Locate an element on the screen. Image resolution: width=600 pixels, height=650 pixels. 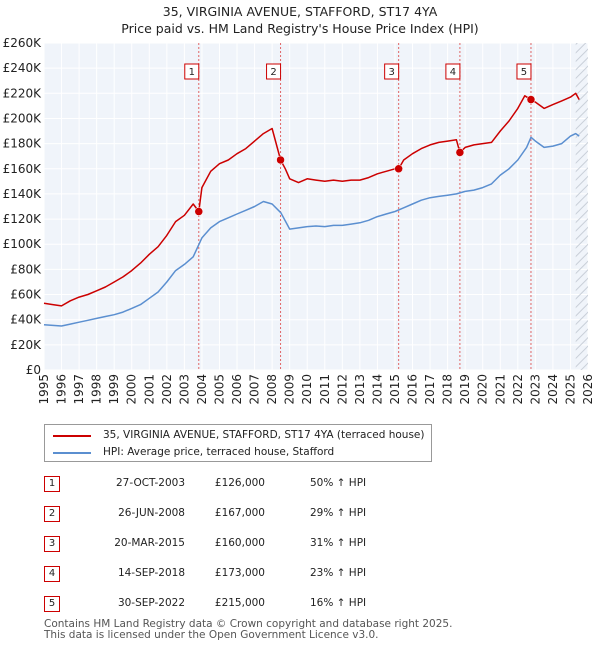
y-tick-label: £260K is located at coordinates (23, 43).